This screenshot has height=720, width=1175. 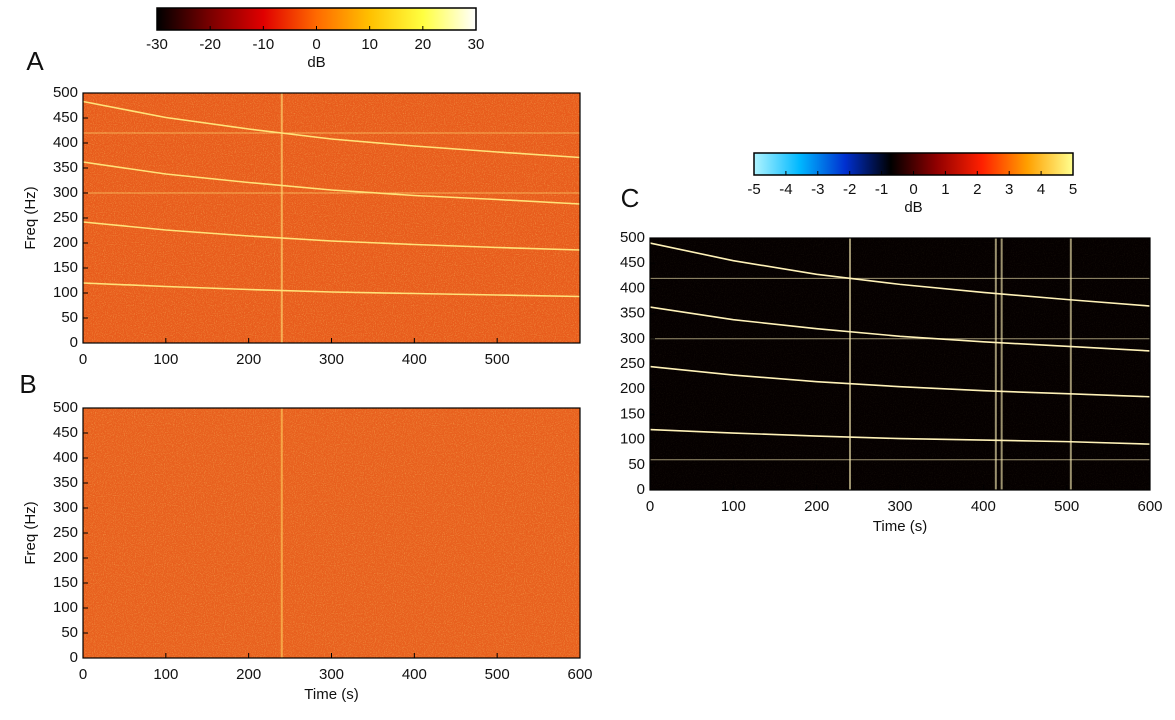 What do you see at coordinates (369, 44) in the screenshot?
I see `colorbar-tick-label: 10` at bounding box center [369, 44].